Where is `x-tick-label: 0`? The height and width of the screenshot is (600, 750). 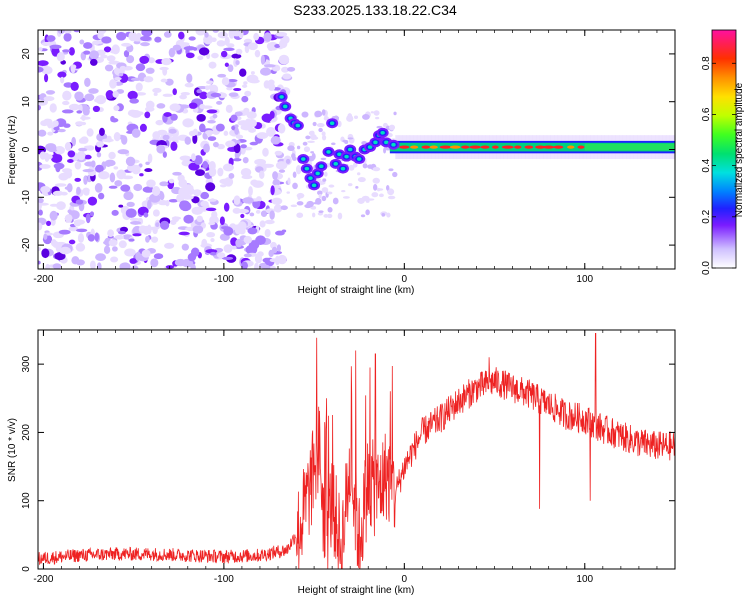 x-tick-label: 0 is located at coordinates (405, 279).